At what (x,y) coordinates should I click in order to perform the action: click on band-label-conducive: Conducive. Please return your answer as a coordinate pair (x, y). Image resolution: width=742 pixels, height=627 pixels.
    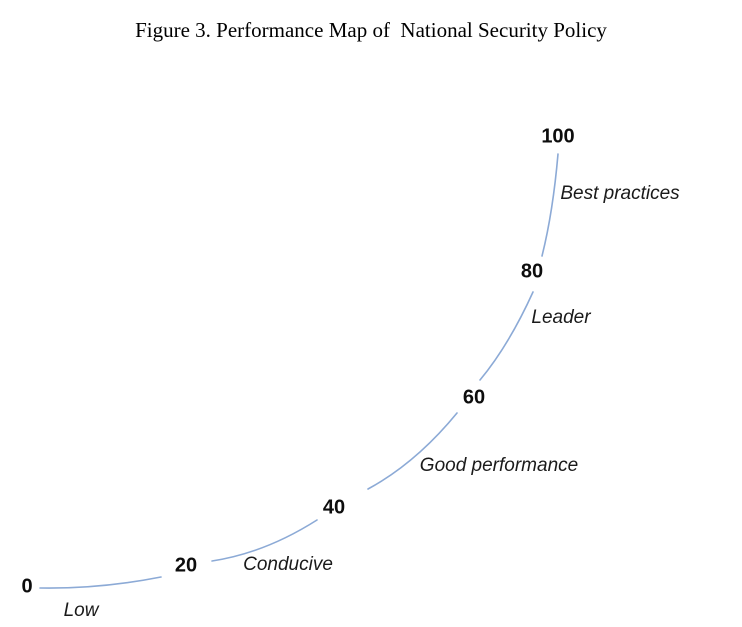
    Looking at the image, I should click on (288, 564).